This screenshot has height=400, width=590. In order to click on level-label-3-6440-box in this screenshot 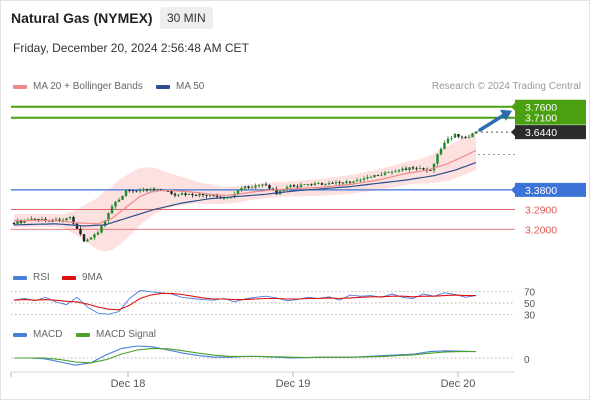, I will do `click(550, 132)`.